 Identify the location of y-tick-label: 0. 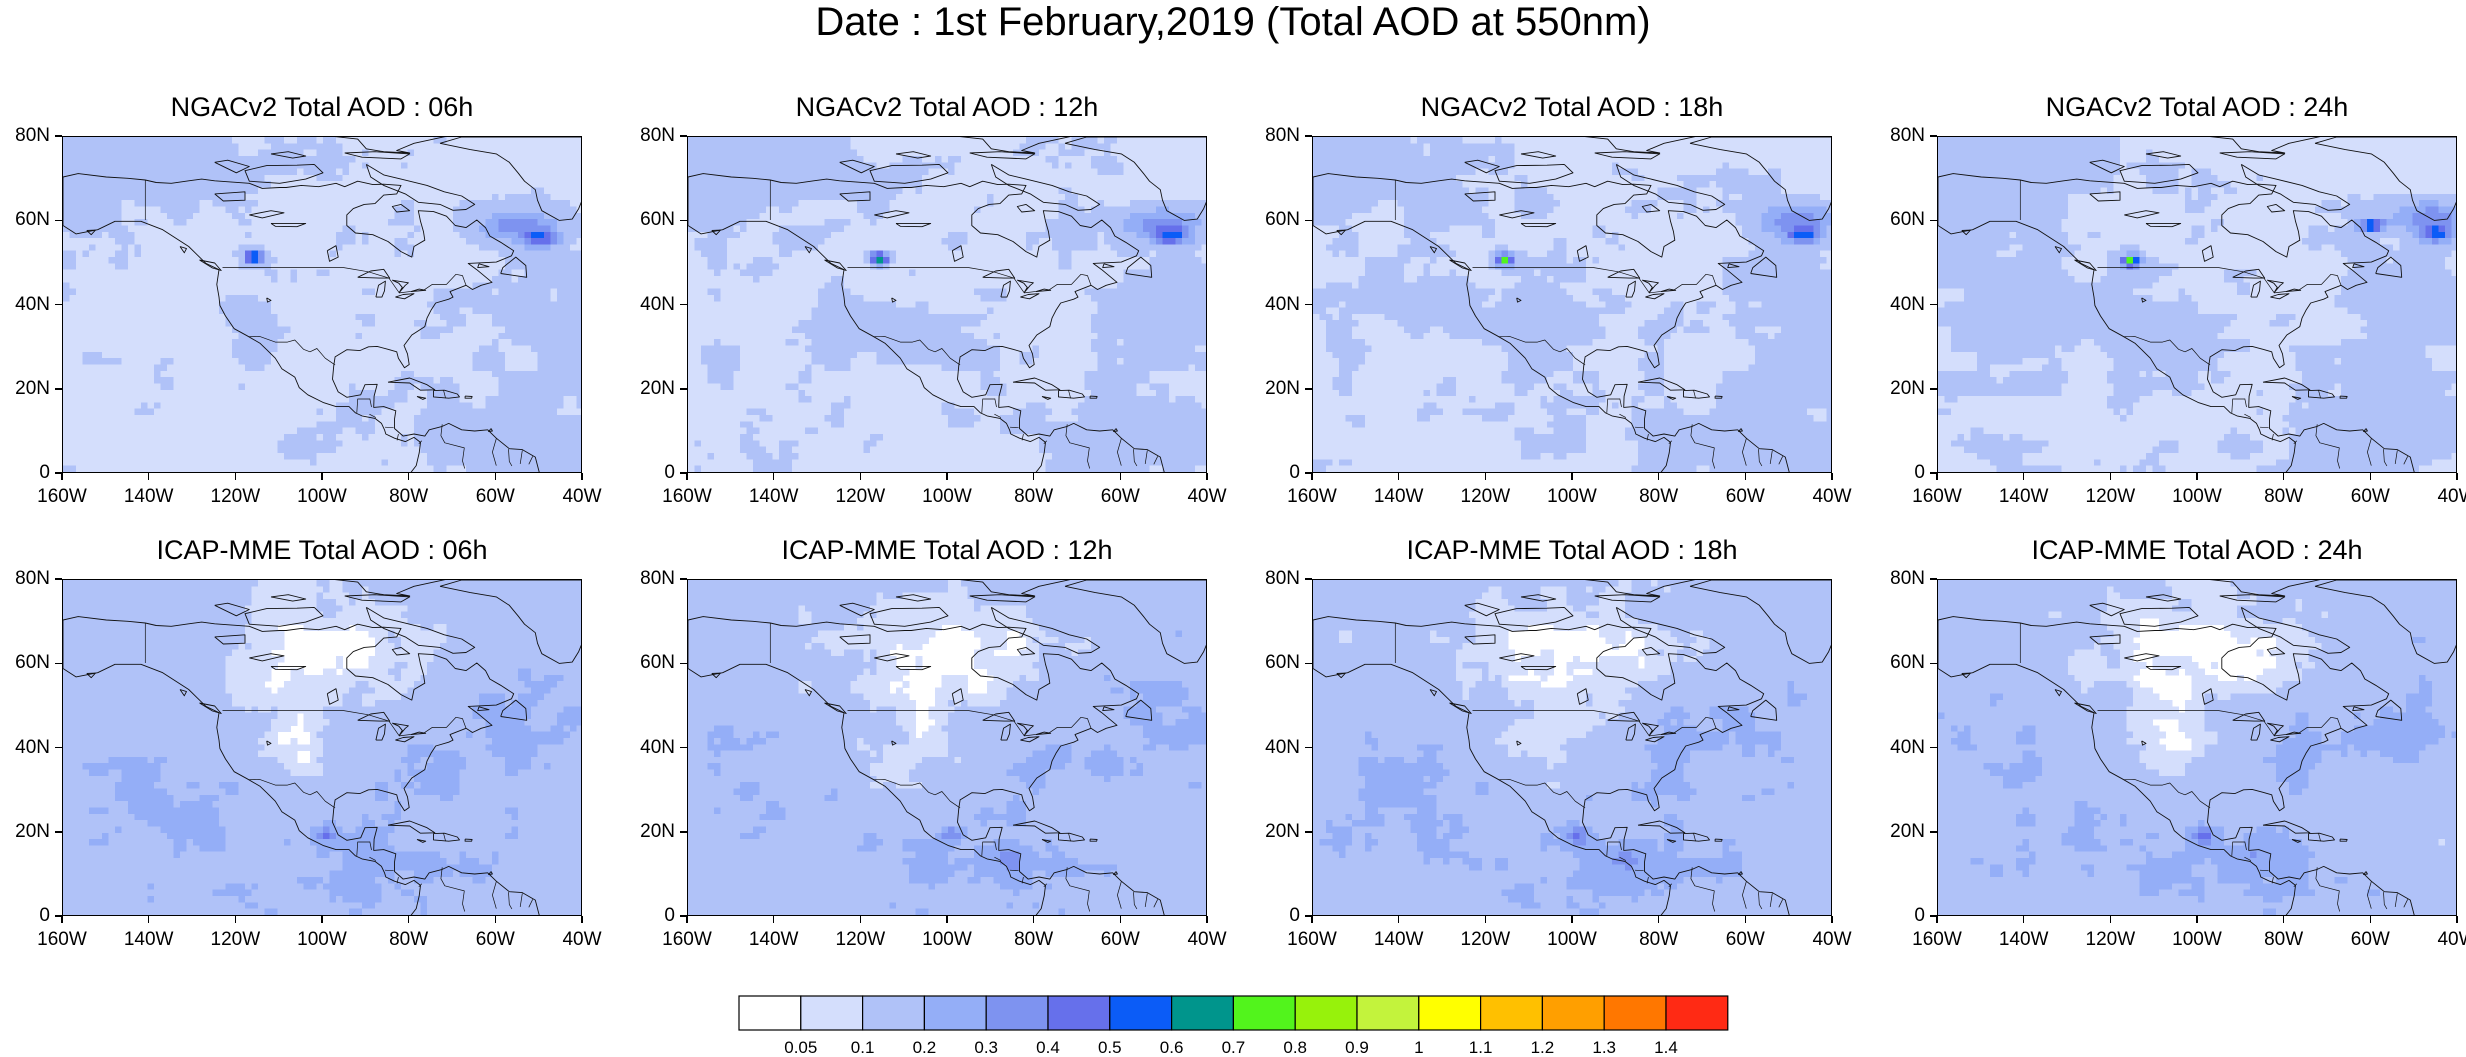
(1272, 916).